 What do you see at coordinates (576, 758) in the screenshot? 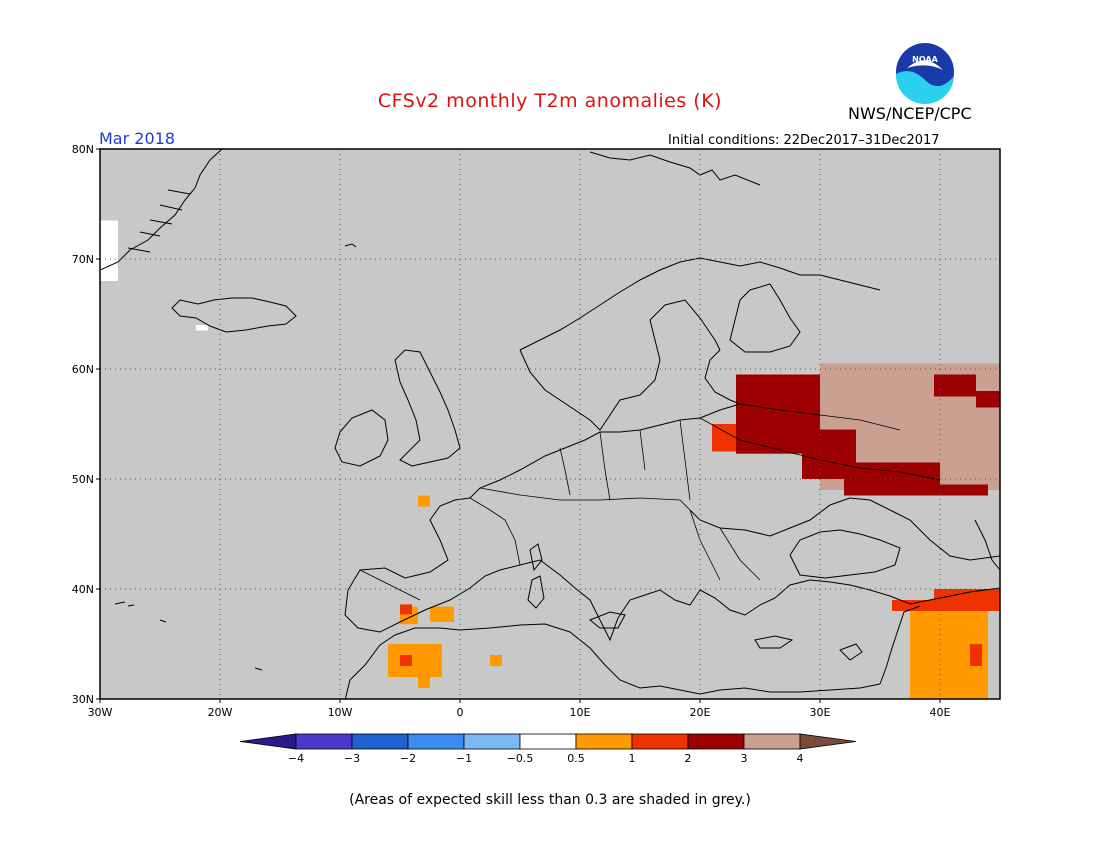
I see `colorbar-label: 0.5` at bounding box center [576, 758].